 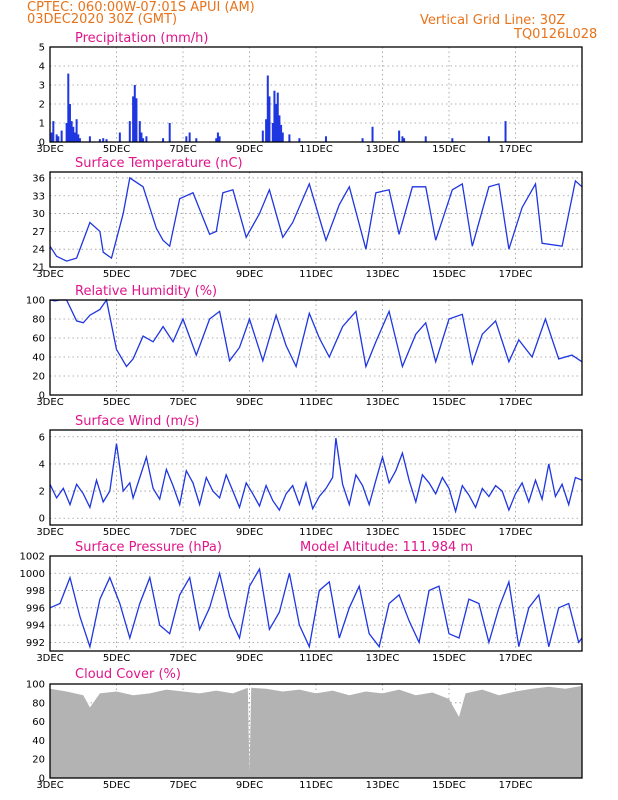 I want to click on y-tick-label: 992, so click(x=35, y=643).